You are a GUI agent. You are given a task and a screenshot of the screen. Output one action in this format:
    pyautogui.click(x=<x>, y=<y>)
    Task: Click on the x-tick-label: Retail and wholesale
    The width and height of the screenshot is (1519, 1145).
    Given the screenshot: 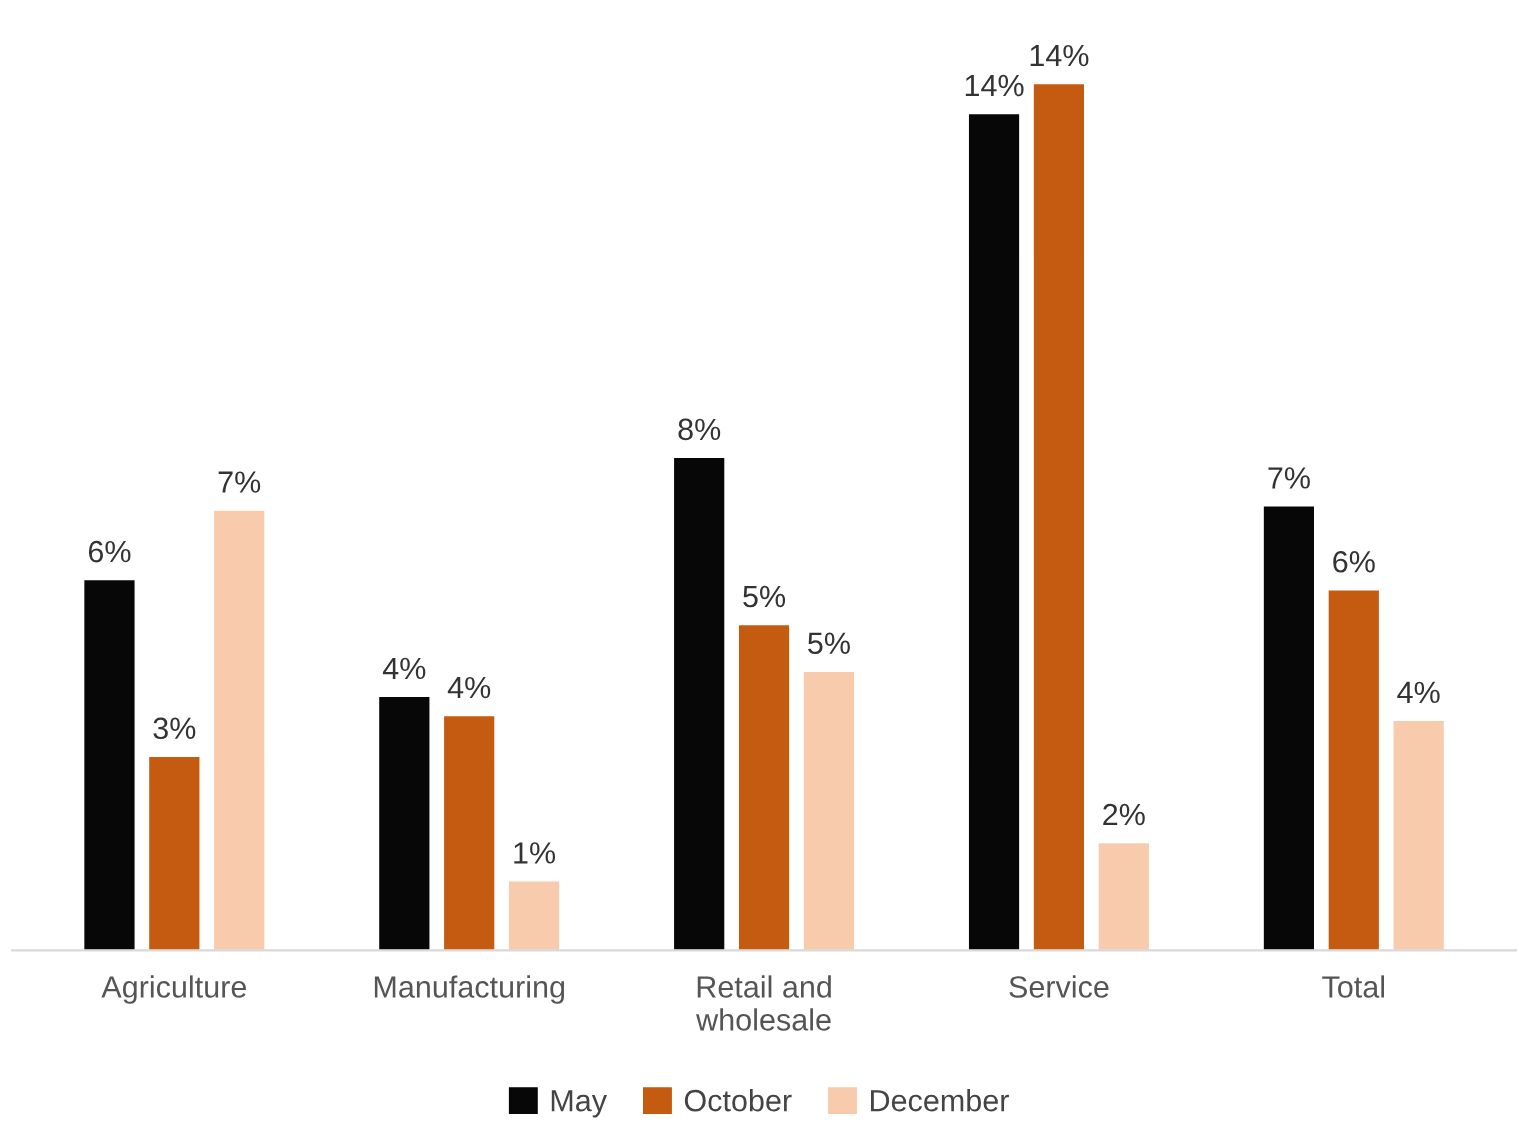 What is the action you would take?
    pyautogui.click(x=763, y=1003)
    